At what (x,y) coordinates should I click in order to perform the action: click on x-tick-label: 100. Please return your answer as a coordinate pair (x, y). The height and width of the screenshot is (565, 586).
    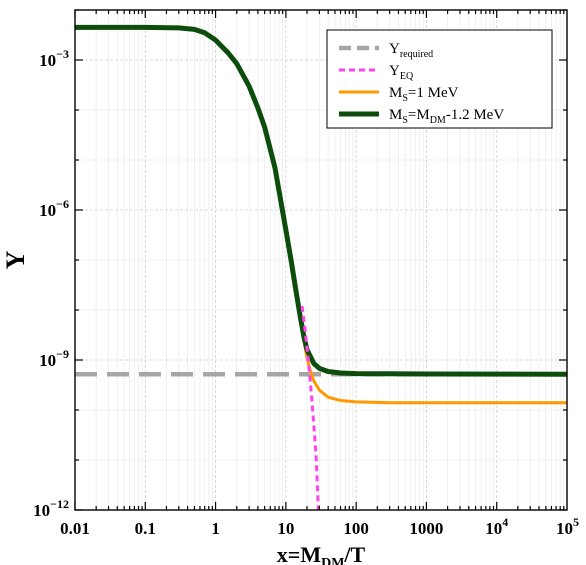
    Looking at the image, I should click on (356, 528).